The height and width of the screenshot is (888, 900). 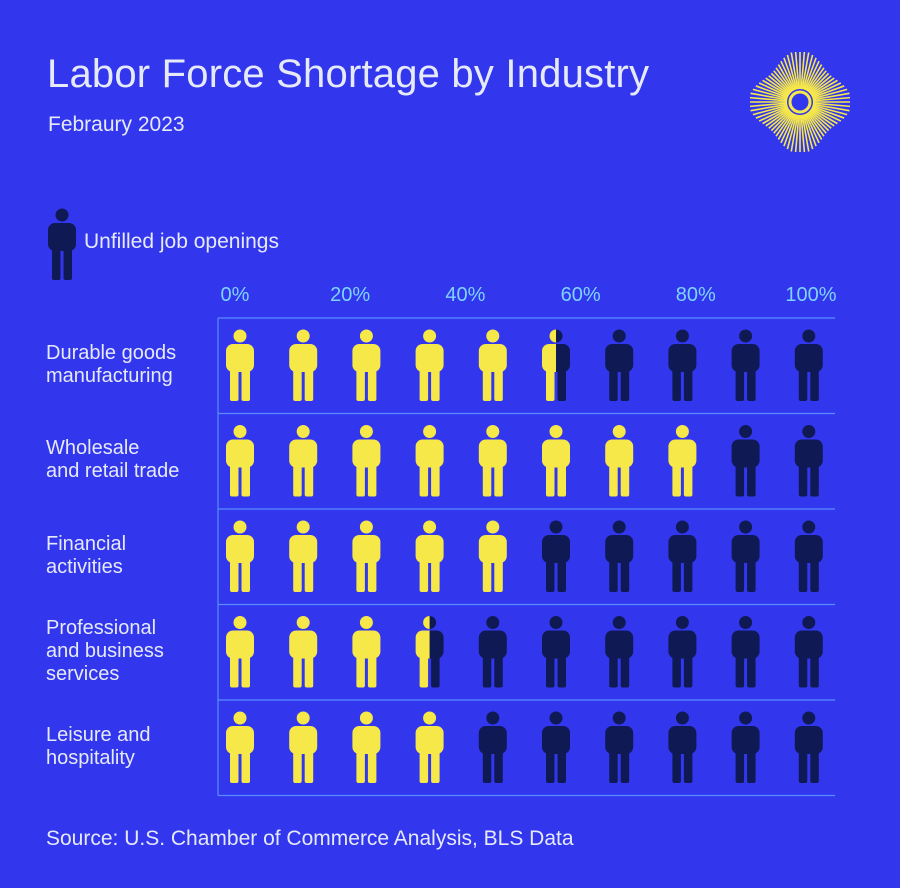 I want to click on category-label: Wholesale and retail trade, so click(x=113, y=460).